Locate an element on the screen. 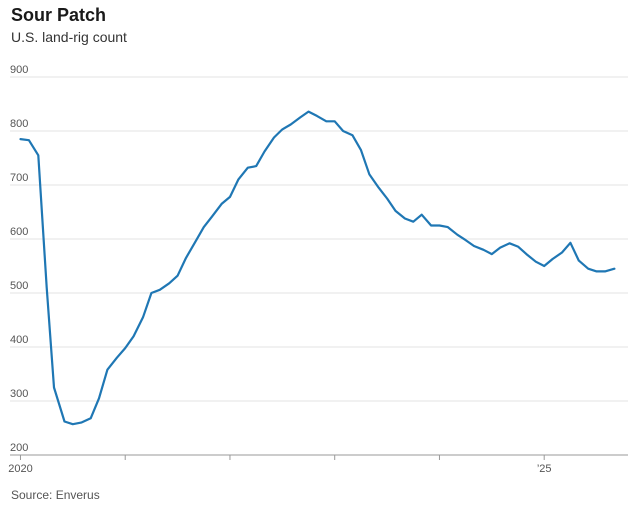 Image resolution: width=638 pixels, height=514 pixels. x-tick-label: 2020 is located at coordinates (20, 469).